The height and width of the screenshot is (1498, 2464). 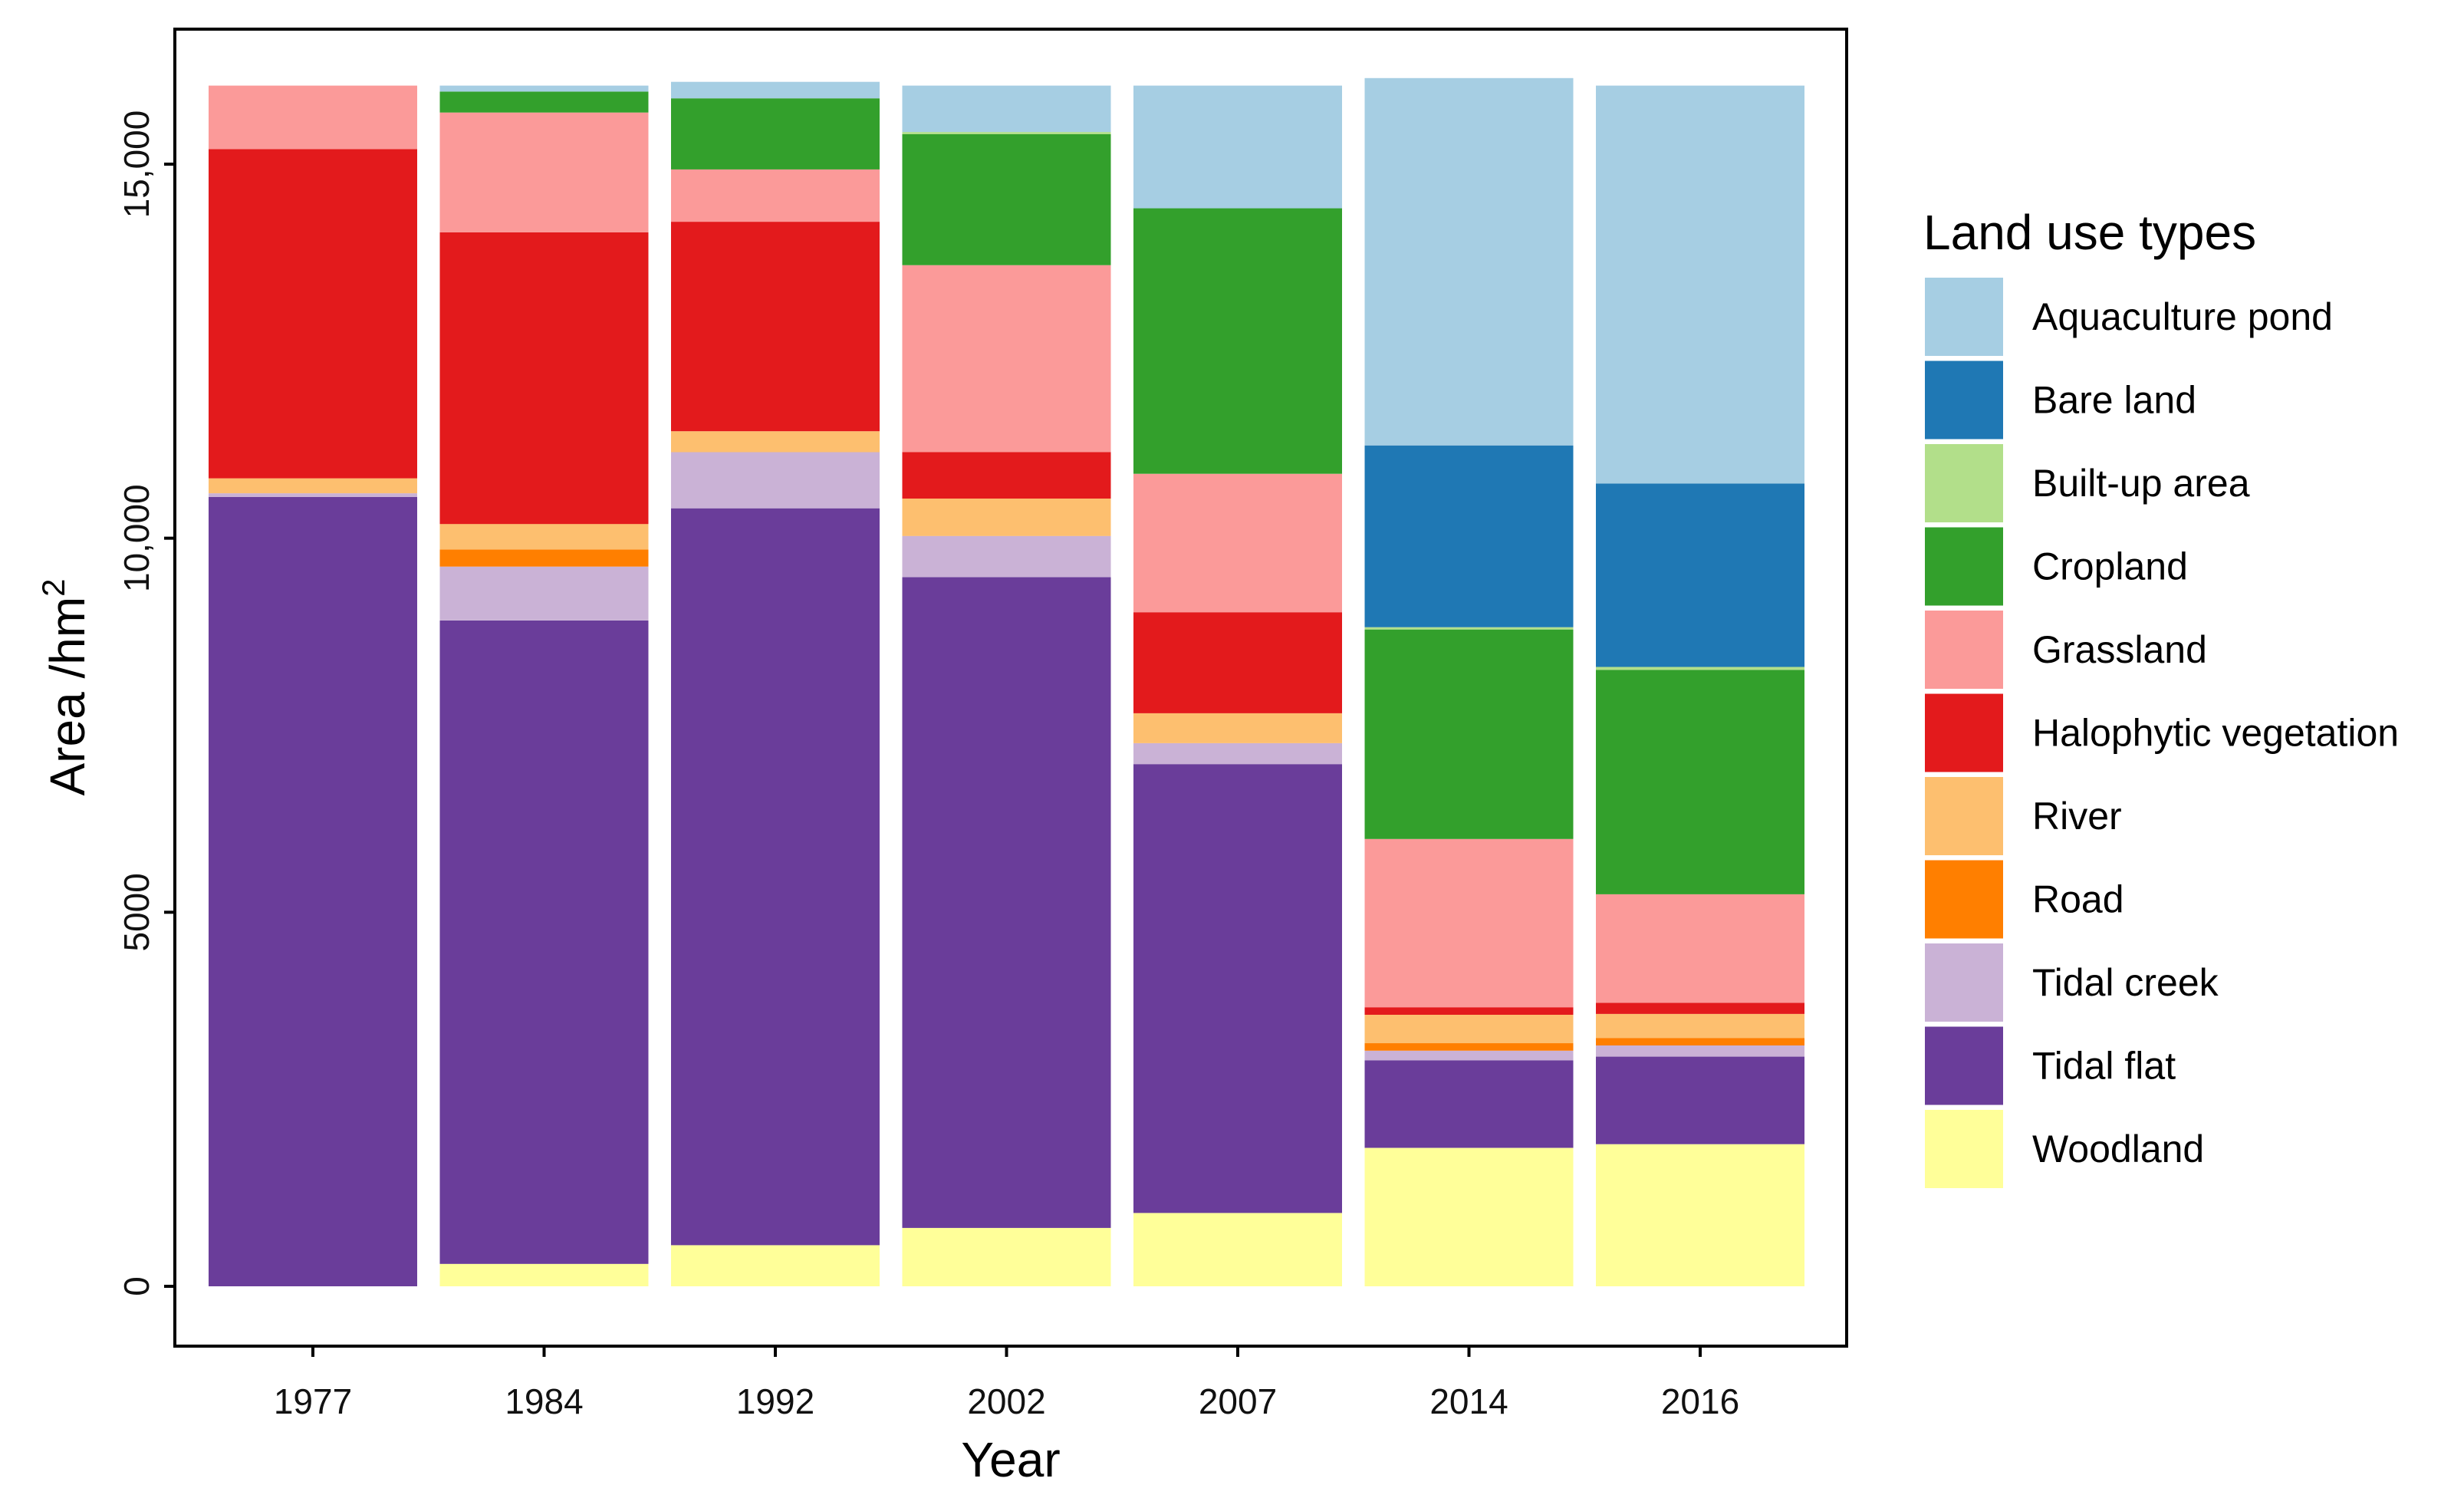 What do you see at coordinates (1964, 1149) in the screenshot?
I see `legend-key-woodland` at bounding box center [1964, 1149].